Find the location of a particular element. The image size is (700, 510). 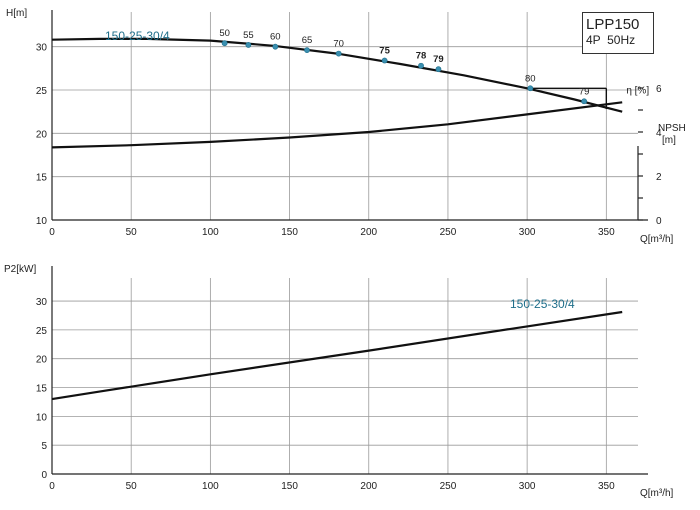

npsh-tick-label: 2 is located at coordinates (659, 177).